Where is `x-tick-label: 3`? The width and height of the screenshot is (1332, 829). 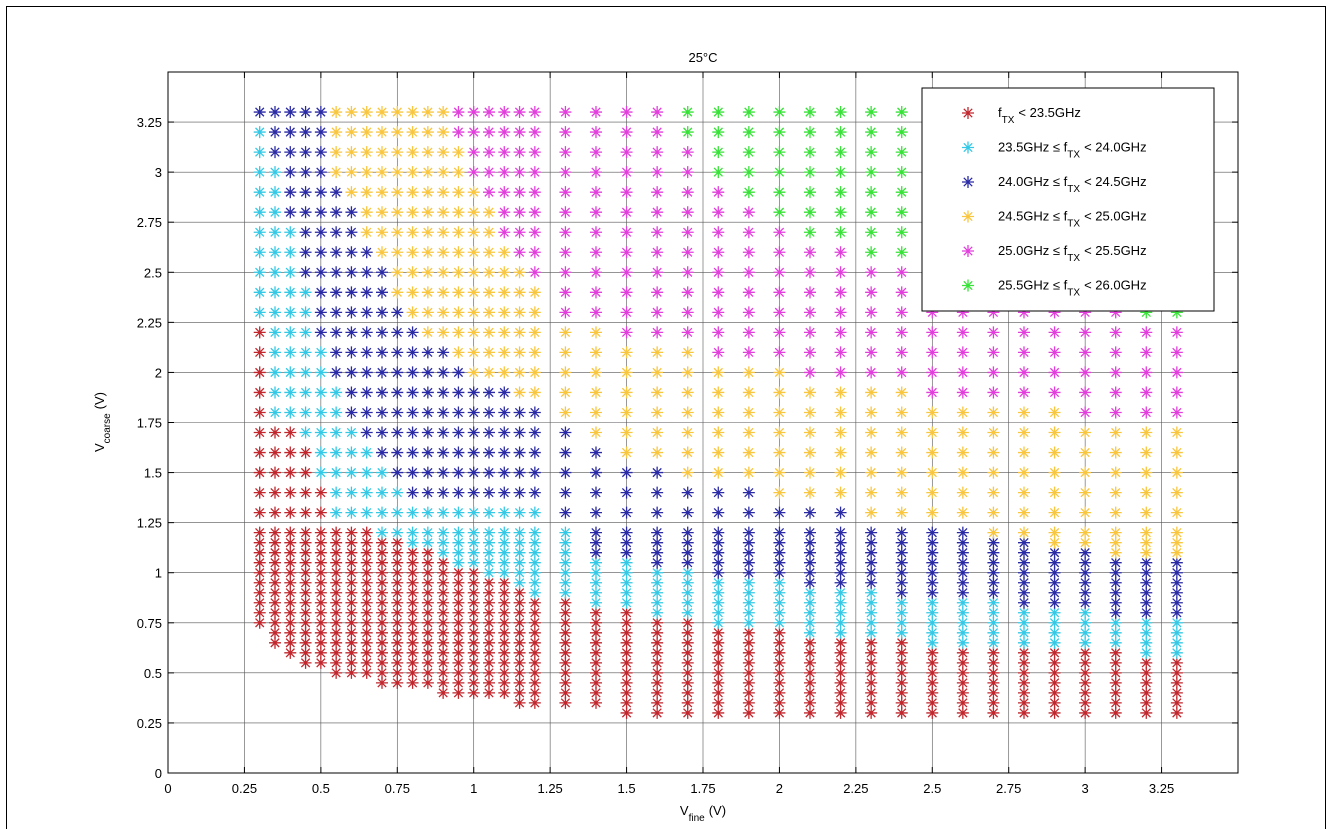 x-tick-label: 3 is located at coordinates (1085, 788).